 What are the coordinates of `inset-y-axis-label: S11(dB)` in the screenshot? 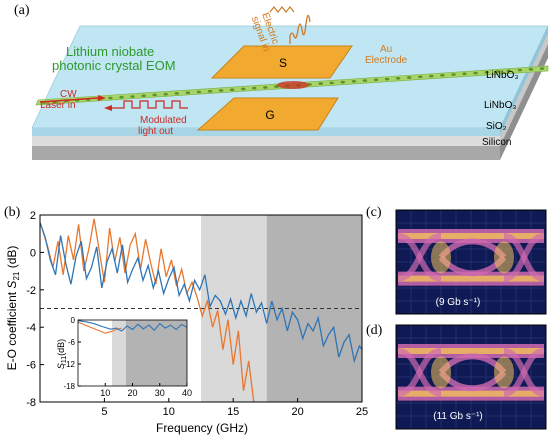 It's located at (62, 354).